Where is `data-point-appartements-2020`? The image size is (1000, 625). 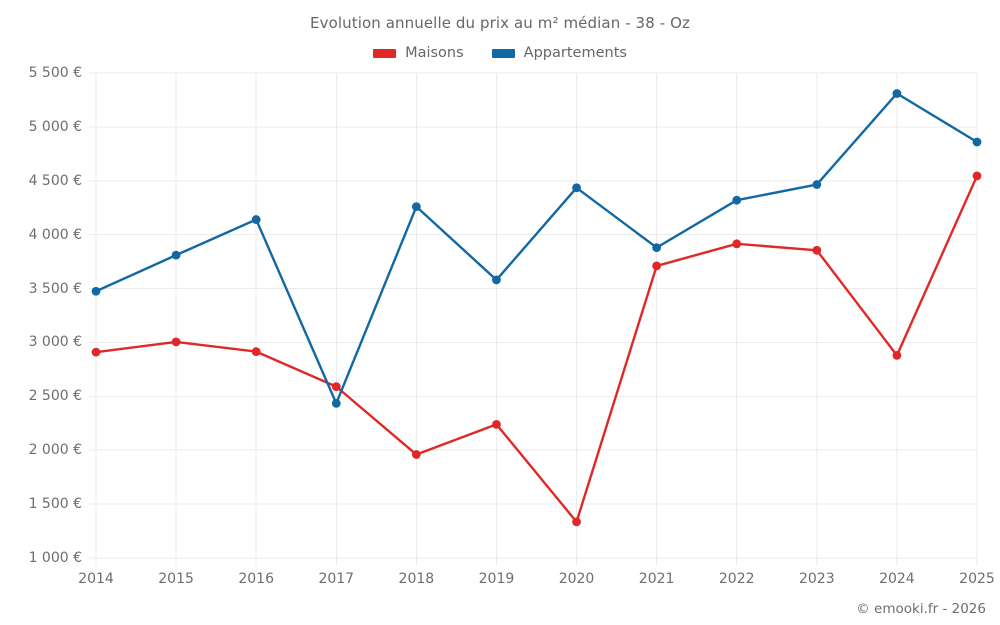
data-point-appartements-2020 is located at coordinates (576, 188).